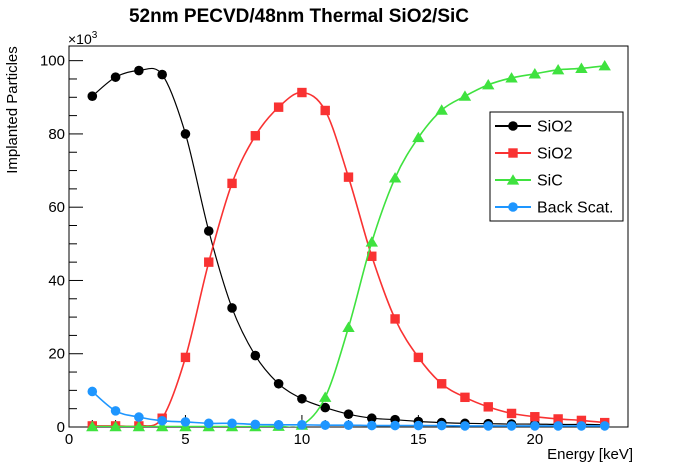 This screenshot has width=698, height=476. What do you see at coordinates (575, 208) in the screenshot?
I see `legend-label-back-scat: Back Scat.` at bounding box center [575, 208].